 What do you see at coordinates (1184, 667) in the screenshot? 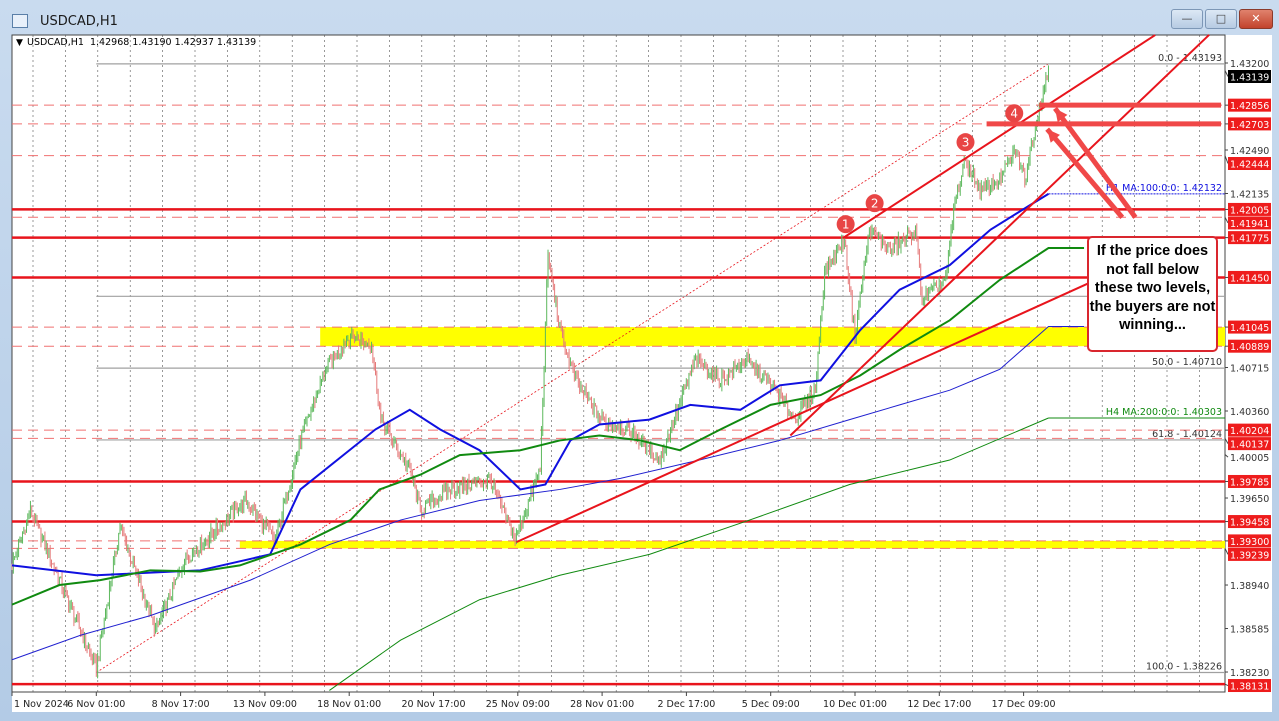
I see `fib-level-label: 100.0 - 1.38226` at bounding box center [1184, 667].